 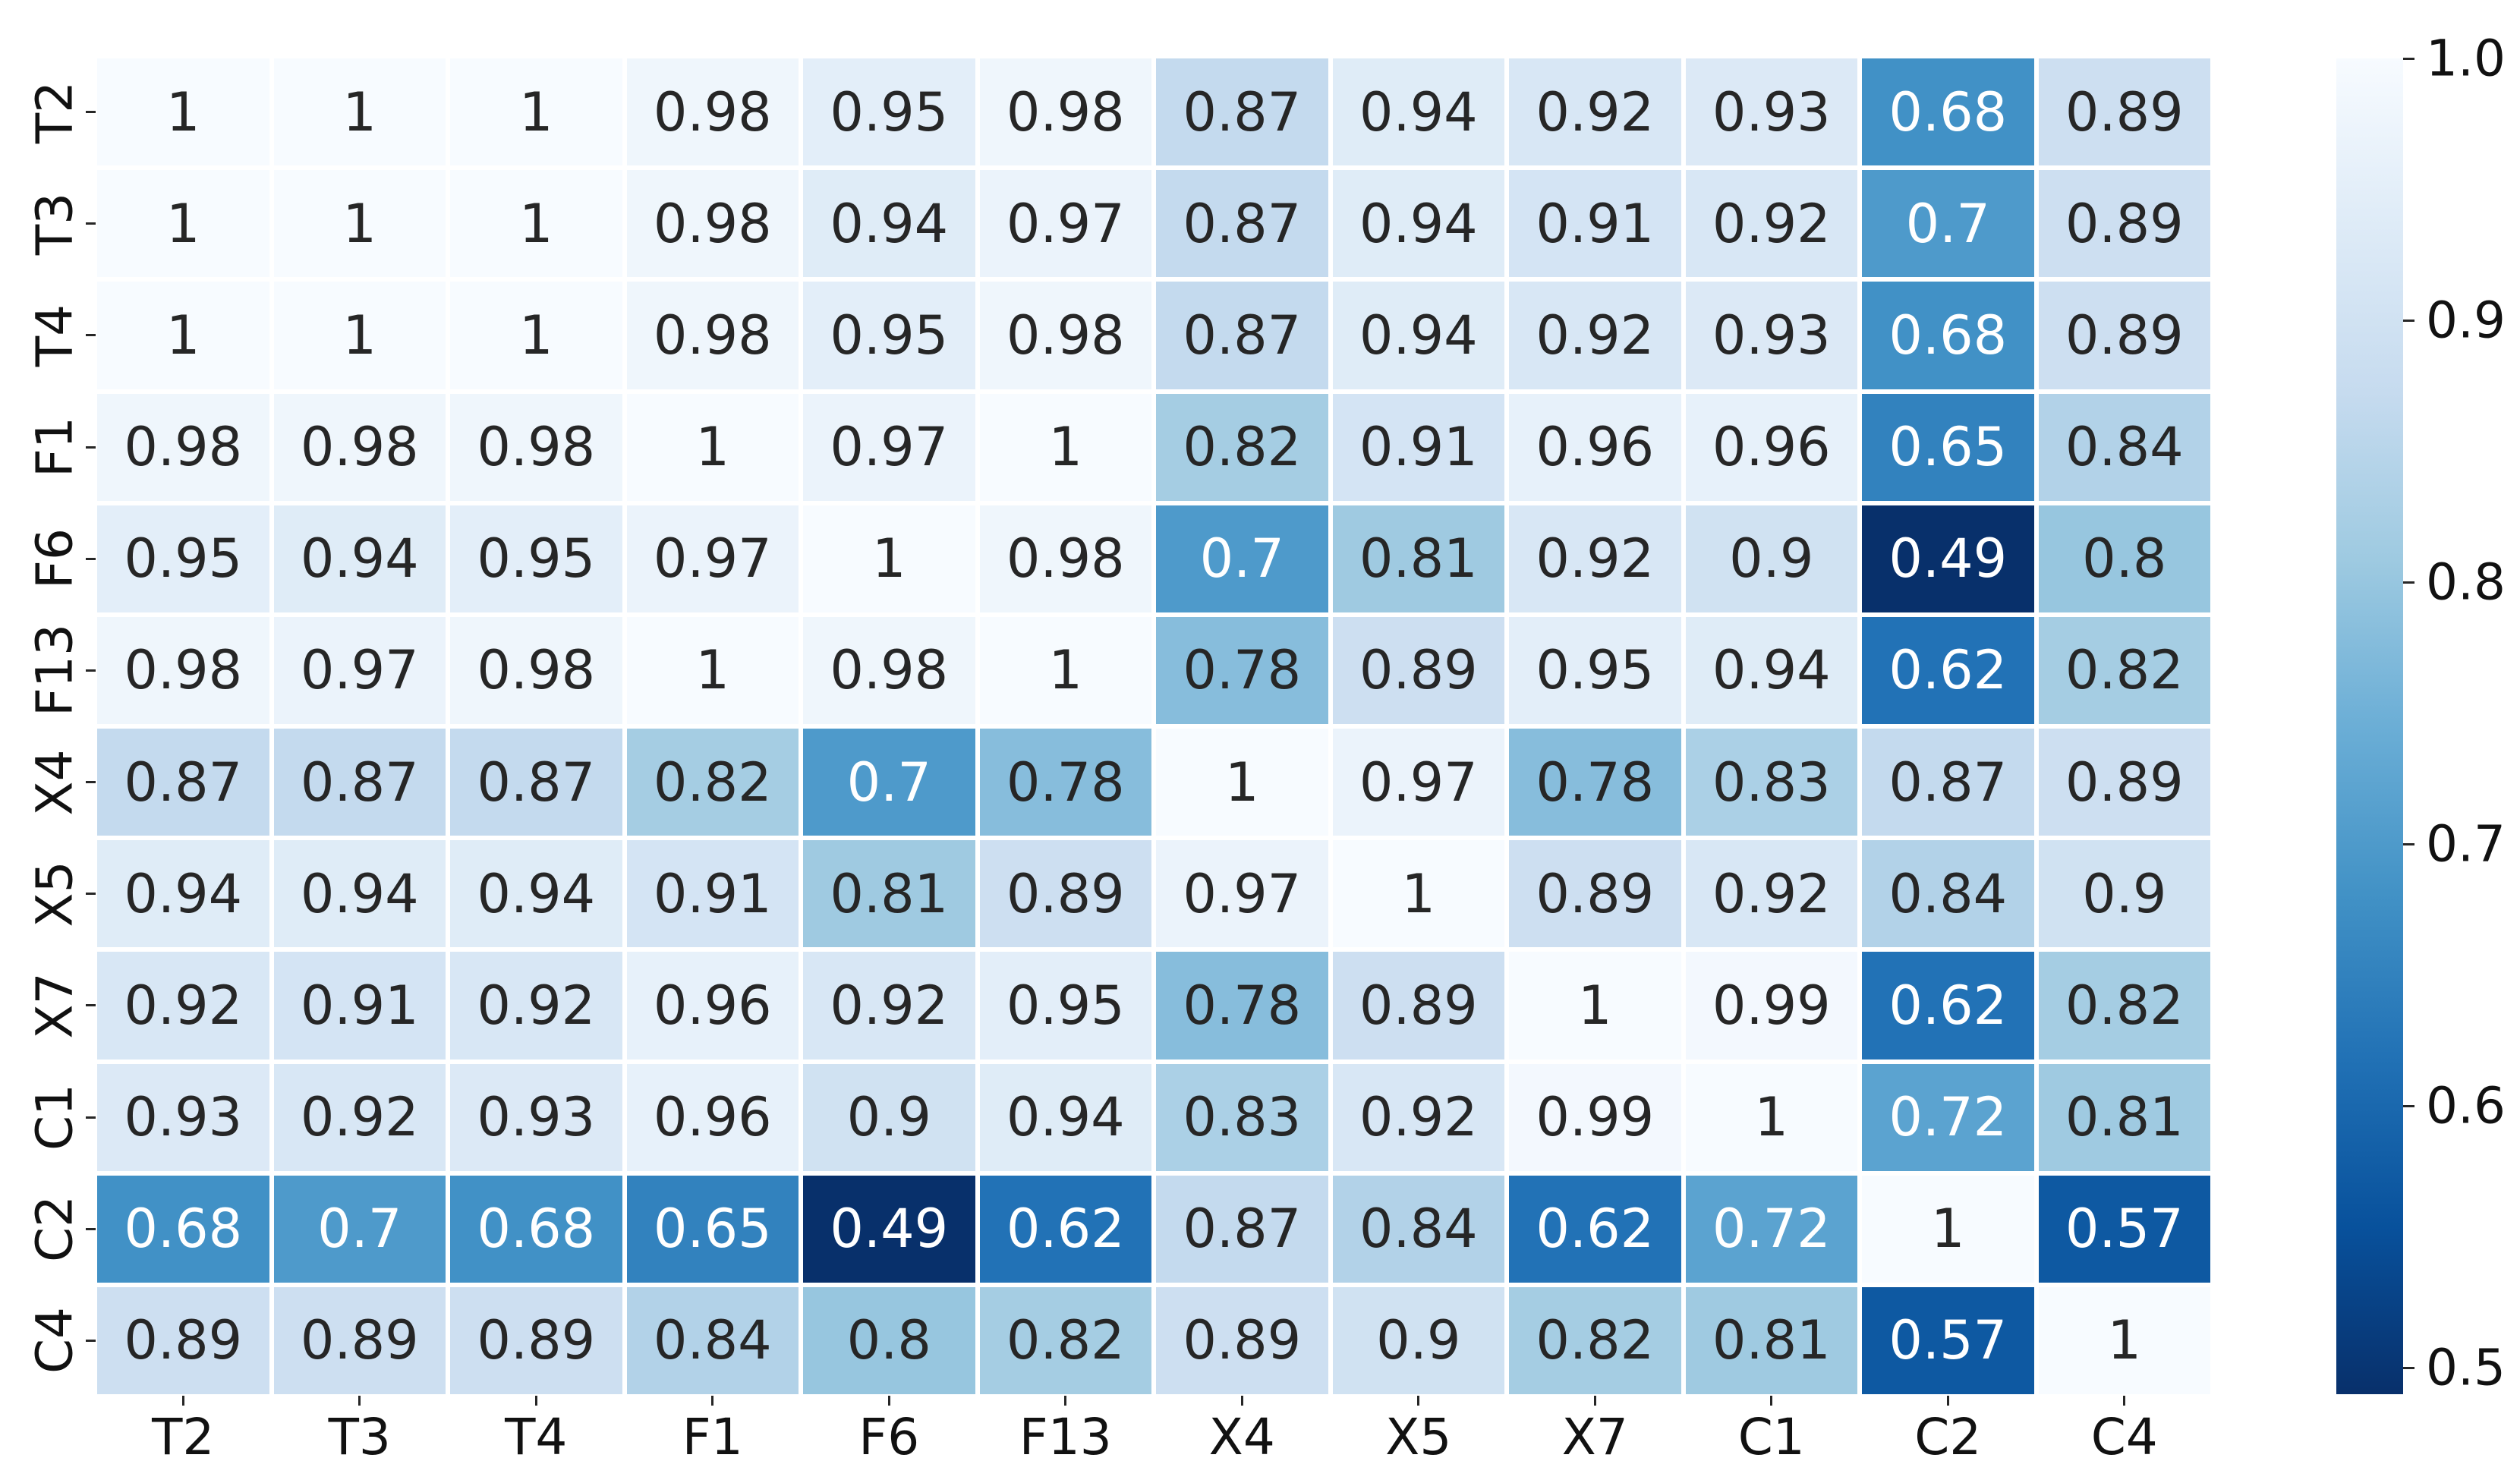 What do you see at coordinates (2408, 1368) in the screenshot?
I see `colorbar-tick-mark` at bounding box center [2408, 1368].